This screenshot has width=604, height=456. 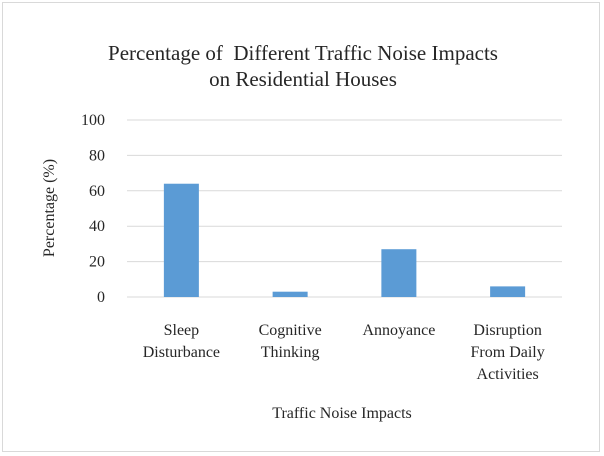 What do you see at coordinates (342, 413) in the screenshot?
I see `x-axis-label: Traffic Noise Impacts` at bounding box center [342, 413].